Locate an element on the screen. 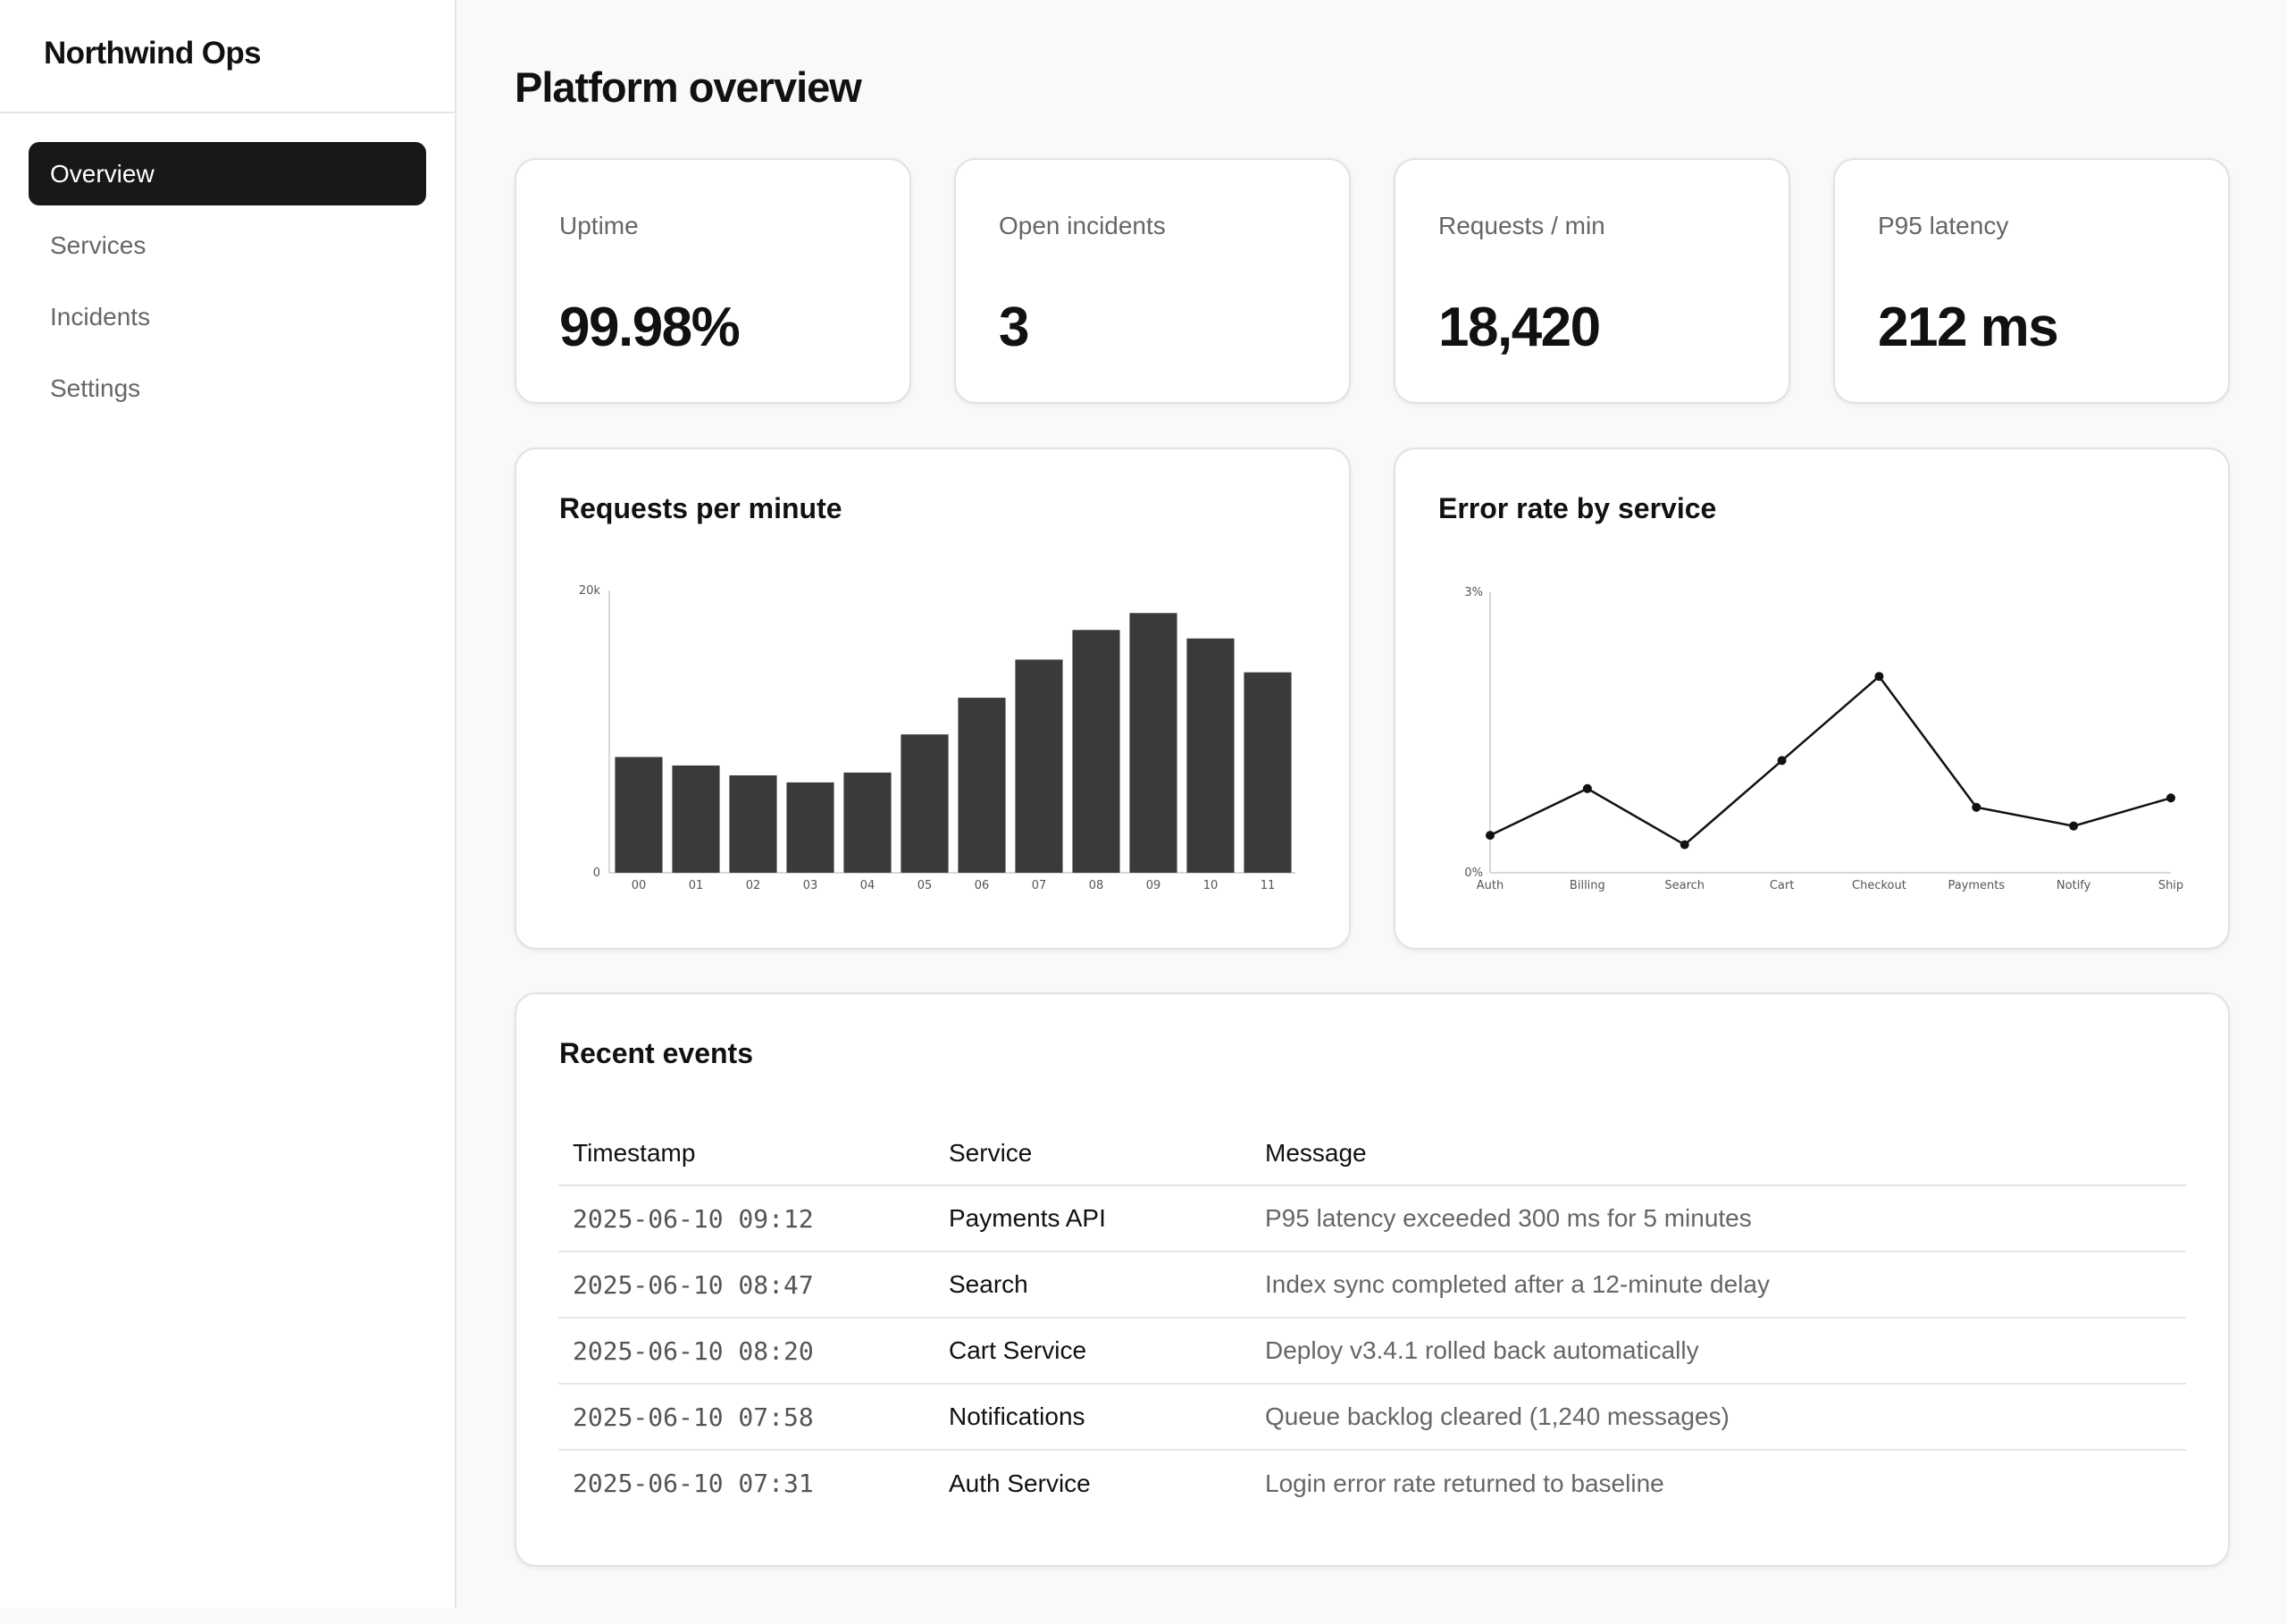 The height and width of the screenshot is (1624, 2287). kpi-card-p95-latency: P95 latency 212 ms is located at coordinates (2031, 281).